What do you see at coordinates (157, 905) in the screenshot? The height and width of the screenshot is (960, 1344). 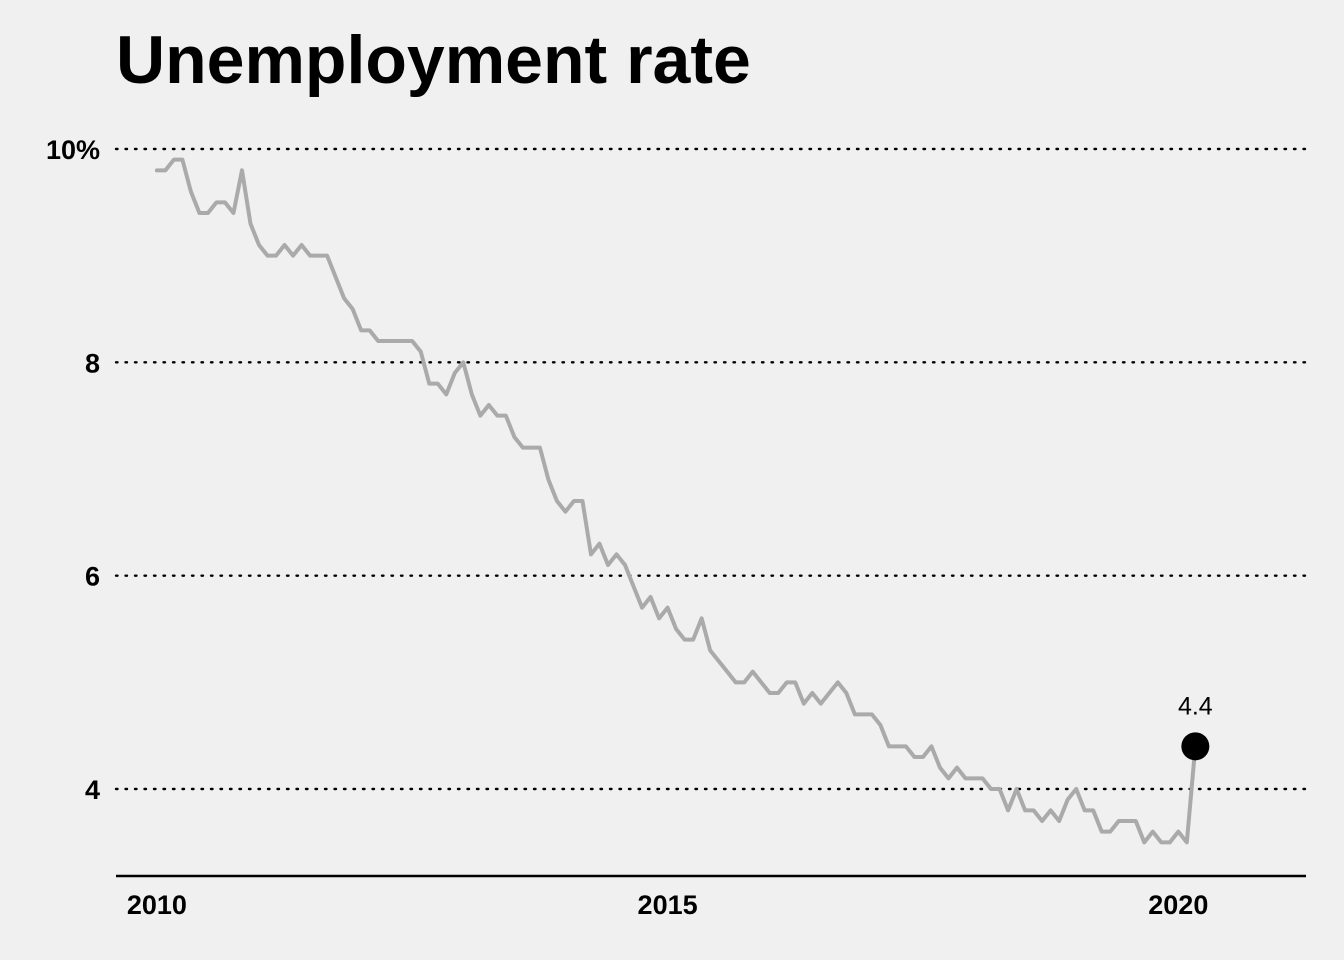 I see `x-tick-label-2010: 2010` at bounding box center [157, 905].